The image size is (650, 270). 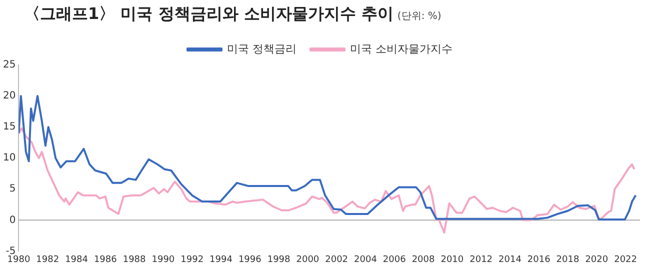 I want to click on y-tick-label: 25, so click(x=9, y=65).